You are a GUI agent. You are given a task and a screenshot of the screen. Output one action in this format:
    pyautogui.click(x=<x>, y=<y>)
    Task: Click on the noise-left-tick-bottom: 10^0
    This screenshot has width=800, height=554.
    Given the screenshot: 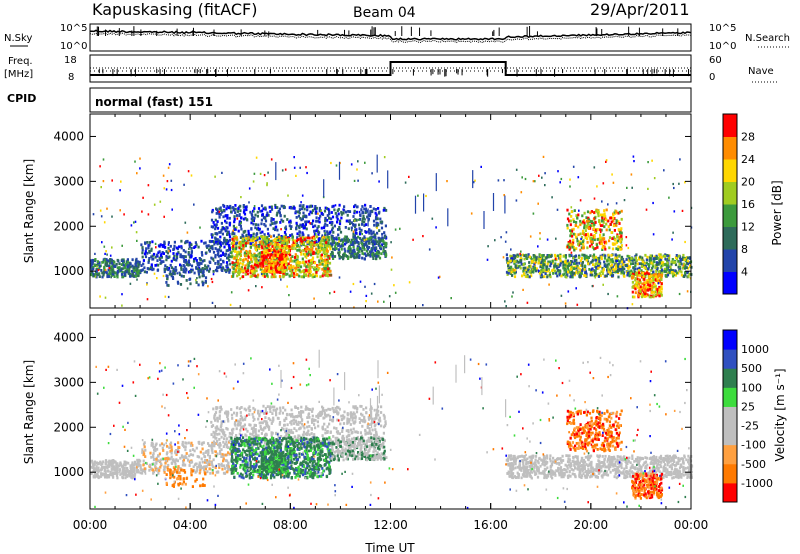 What is the action you would take?
    pyautogui.click(x=73, y=46)
    